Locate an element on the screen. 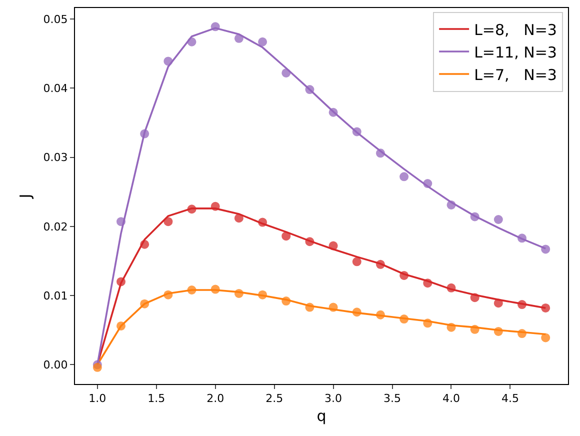 The image size is (580, 436). y-tick-label: 0.03 is located at coordinates (55, 157).